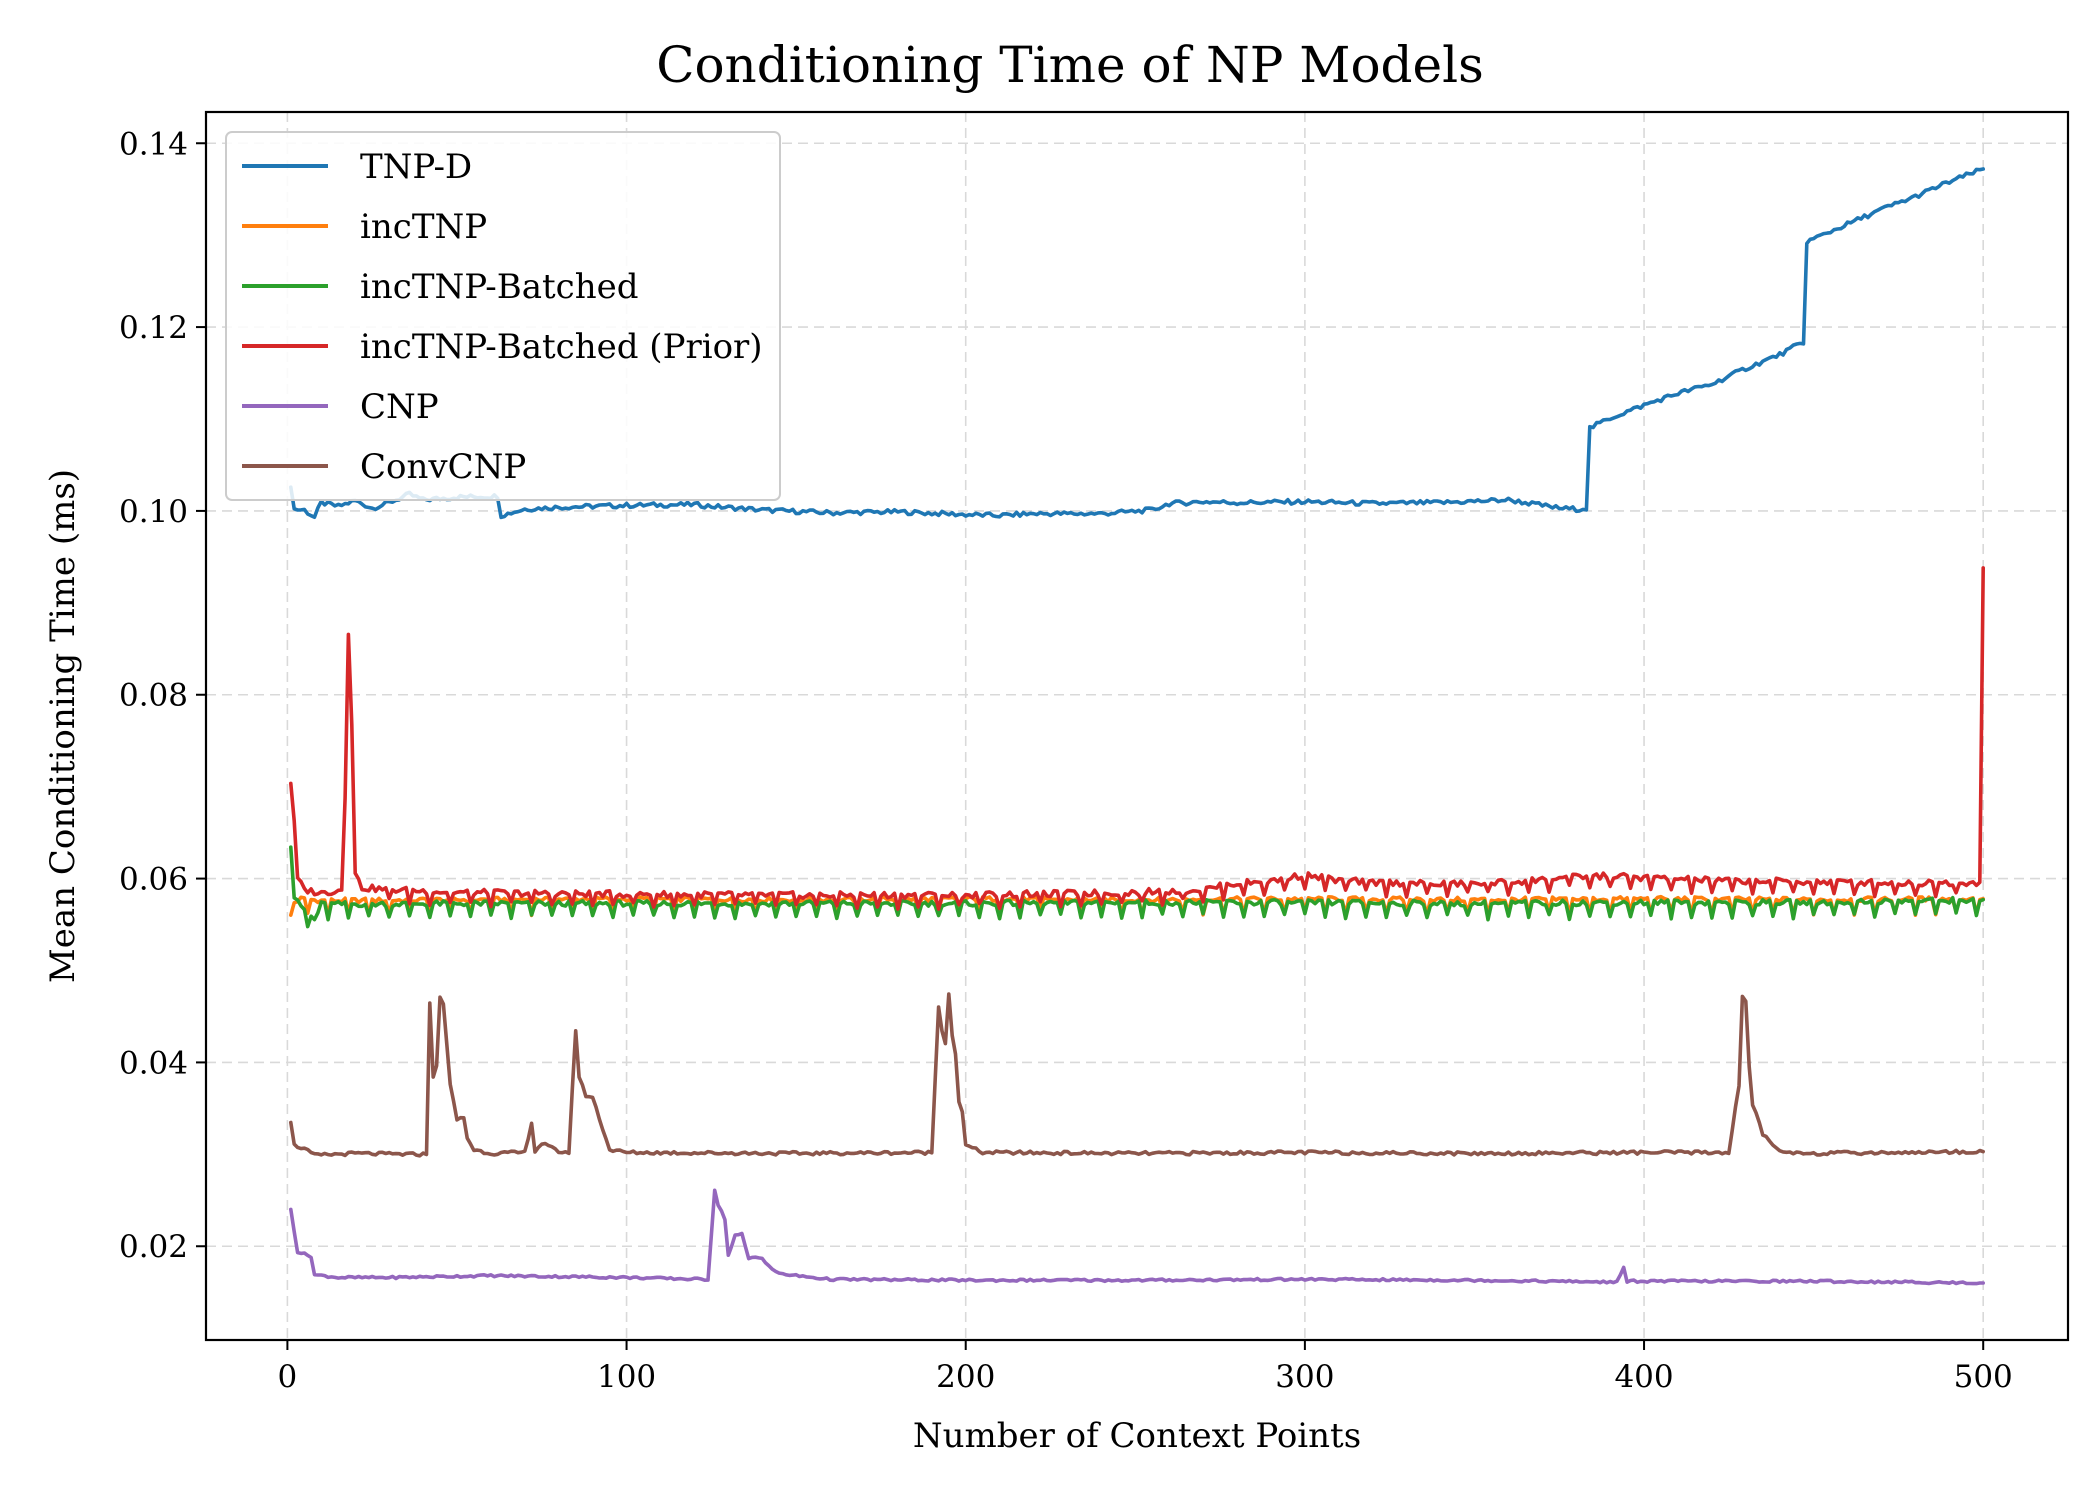 This screenshot has width=2100, height=1500. I want to click on x-tick-label: 0, so click(288, 1377).